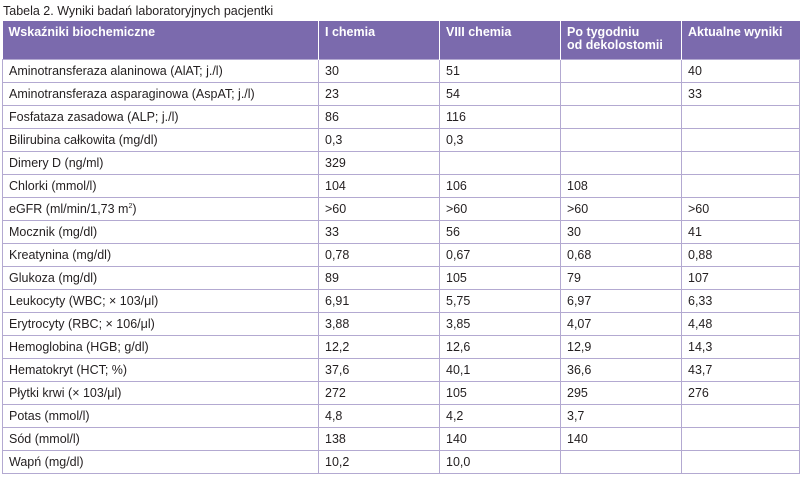 Image resolution: width=800 pixels, height=477 pixels. Describe the element at coordinates (160, 324) in the screenshot. I see `indicator-label: Erytrocyty (RBC; × 106/μl)` at that location.